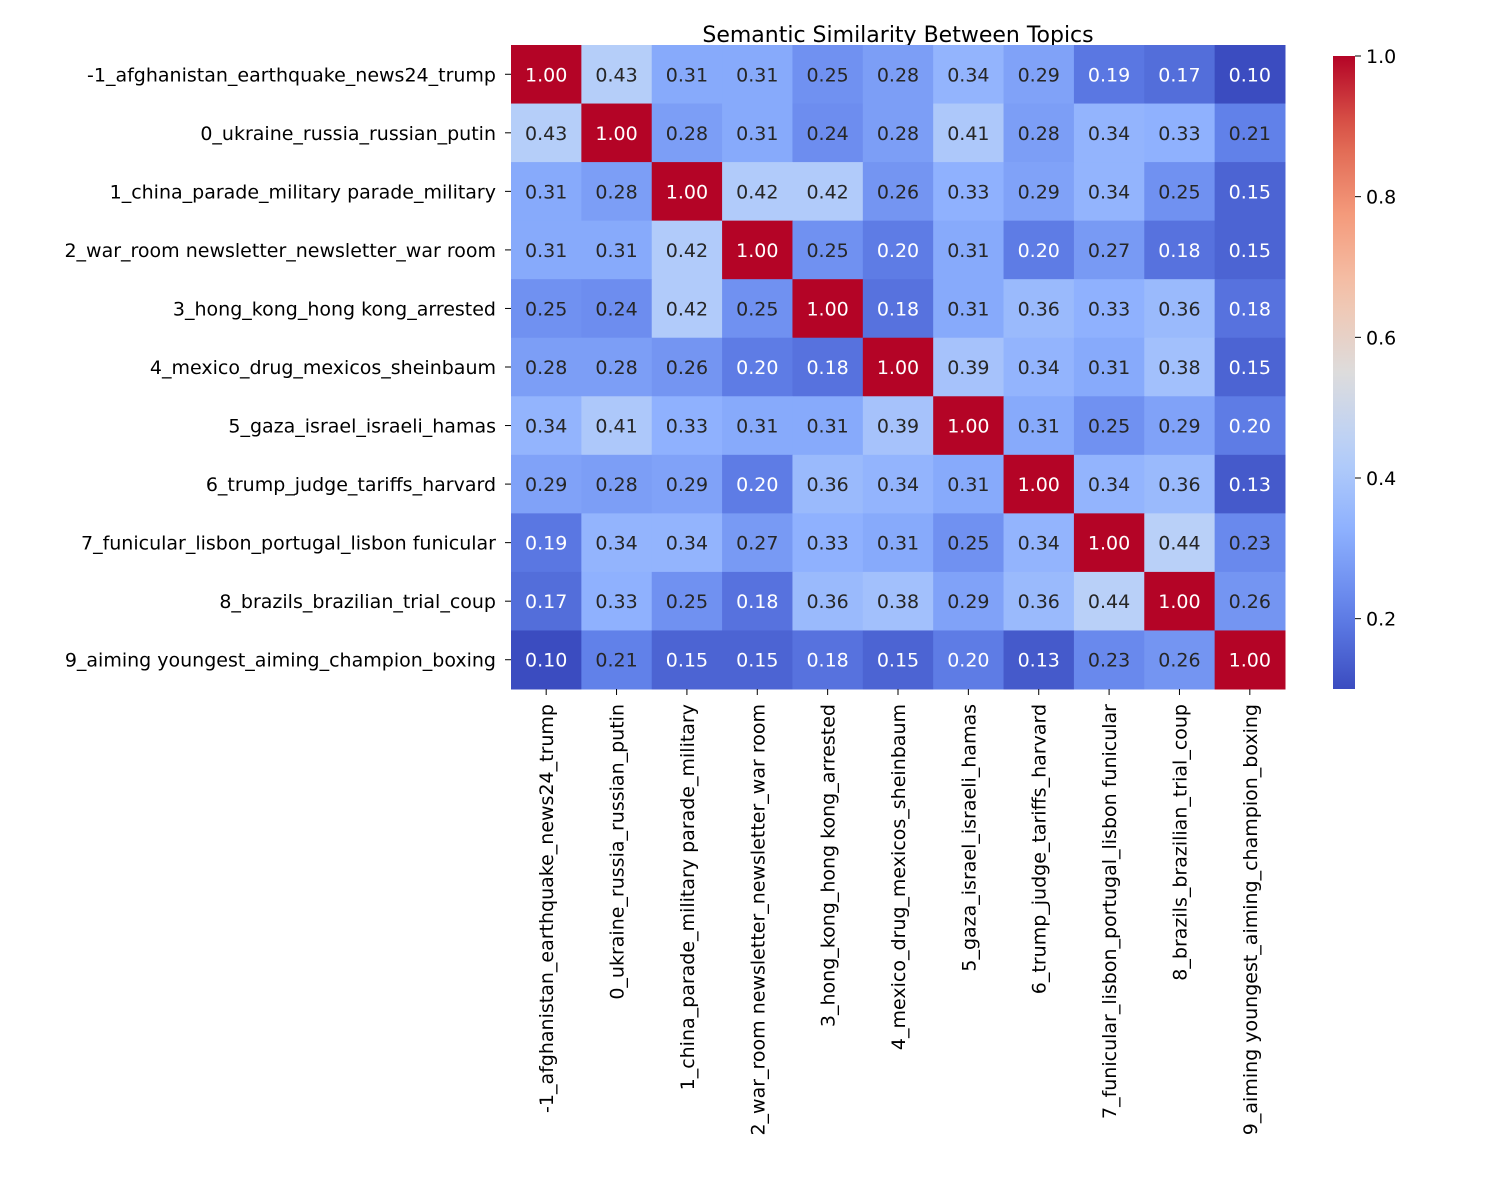 This screenshot has width=1500, height=1200. Describe the element at coordinates (1381, 479) in the screenshot. I see `colorbar-tick-label: 0.4` at that location.